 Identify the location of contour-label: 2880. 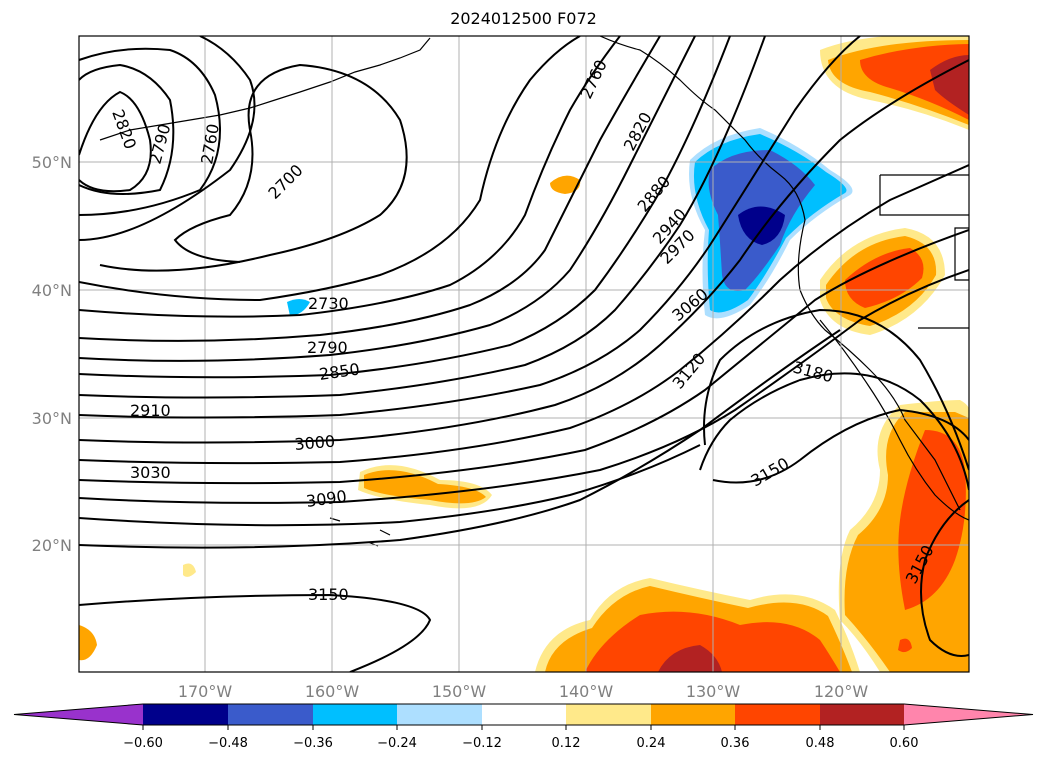
(654, 193).